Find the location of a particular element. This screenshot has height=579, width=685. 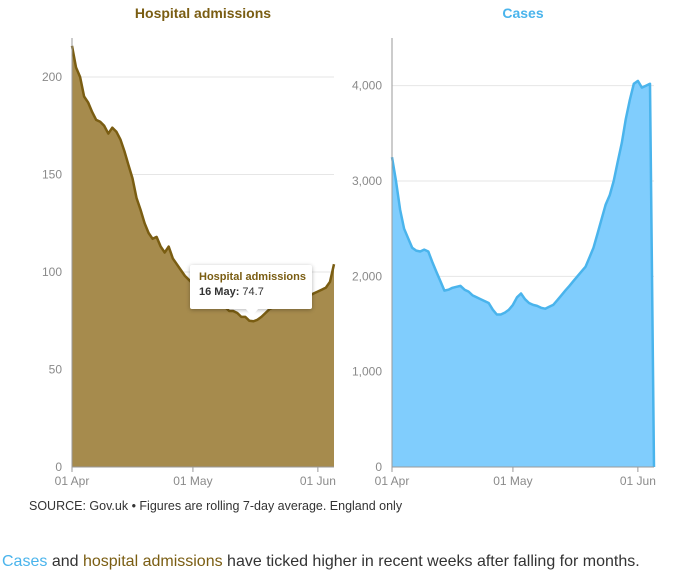

hosp-ytick-label: 50 is located at coordinates (56, 370).